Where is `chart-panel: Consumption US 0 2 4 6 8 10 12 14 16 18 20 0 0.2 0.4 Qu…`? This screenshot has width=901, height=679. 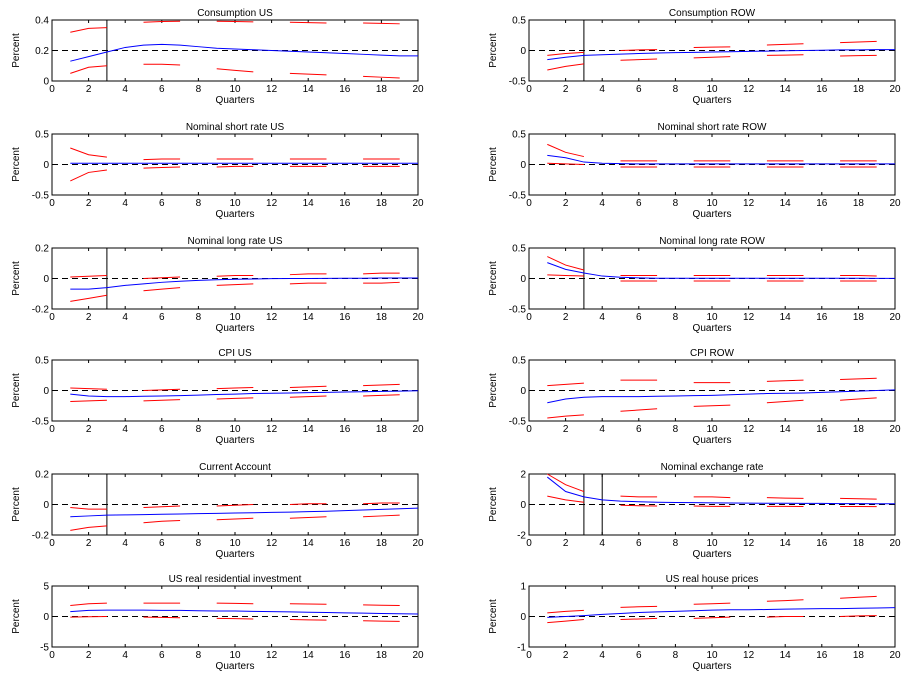 chart-panel: Consumption US 0 2 4 6 8 10 12 14 16 18 20 0 0.2 0.4 Qu… is located at coordinates (217, 57).